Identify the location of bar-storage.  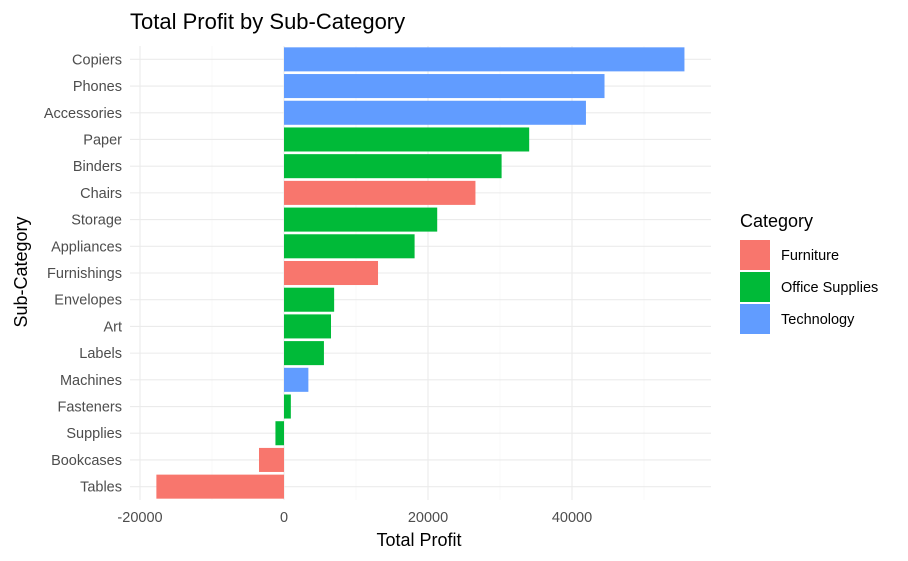
(361, 219).